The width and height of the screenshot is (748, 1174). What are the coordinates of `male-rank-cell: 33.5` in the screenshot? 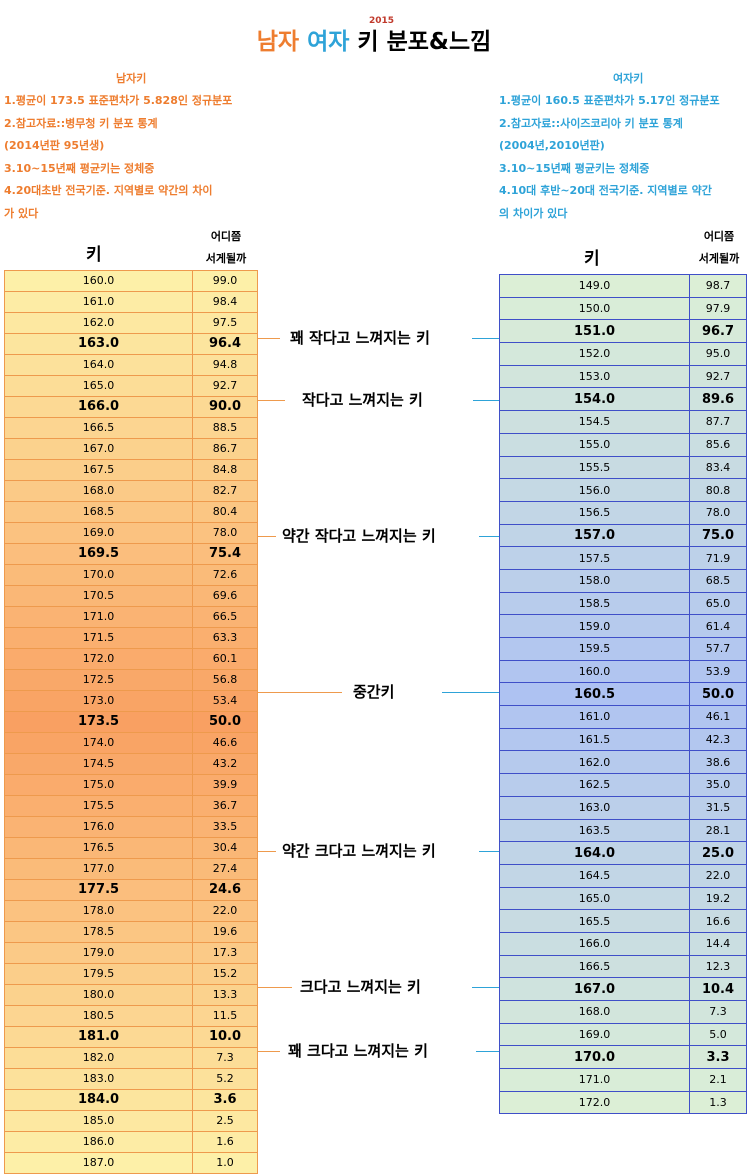 It's located at (225, 827).